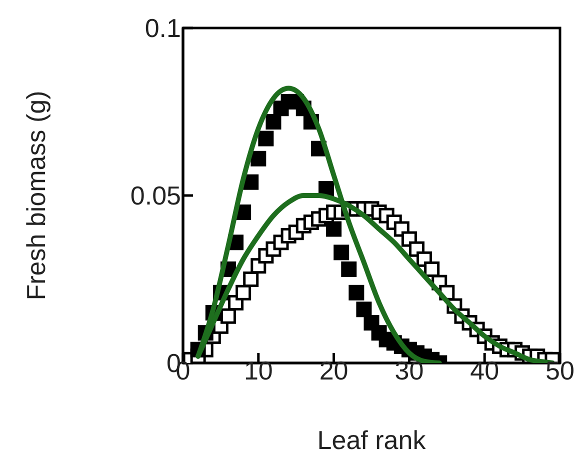 The width and height of the screenshot is (586, 459). I want to click on x-axis-title: Leaf rank, so click(372, 440).